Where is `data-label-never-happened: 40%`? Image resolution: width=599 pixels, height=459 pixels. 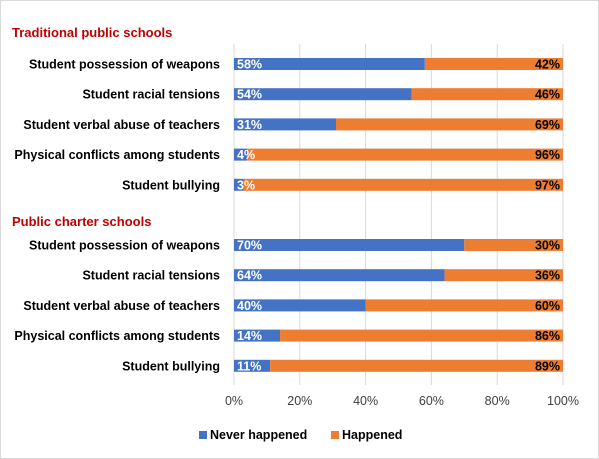
data-label-never-happened: 40% is located at coordinates (249, 306).